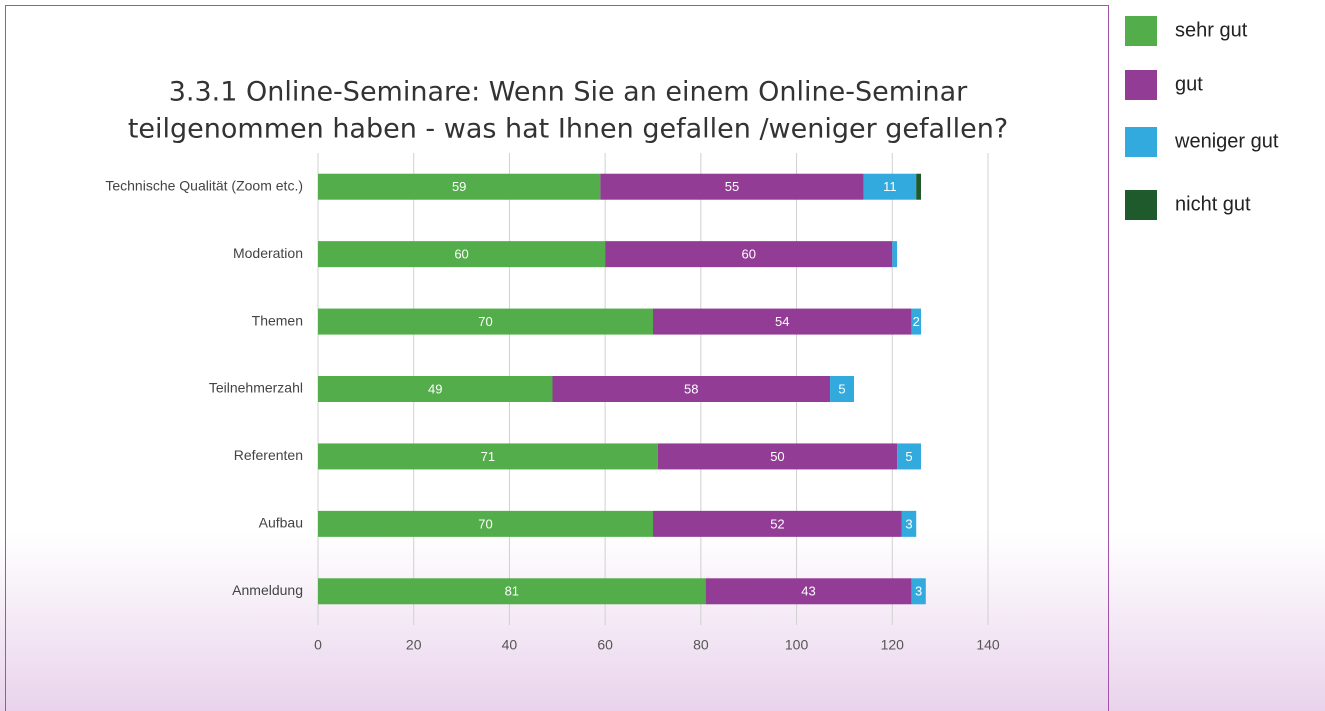 The width and height of the screenshot is (1325, 711). I want to click on data-label: 59, so click(459, 186).